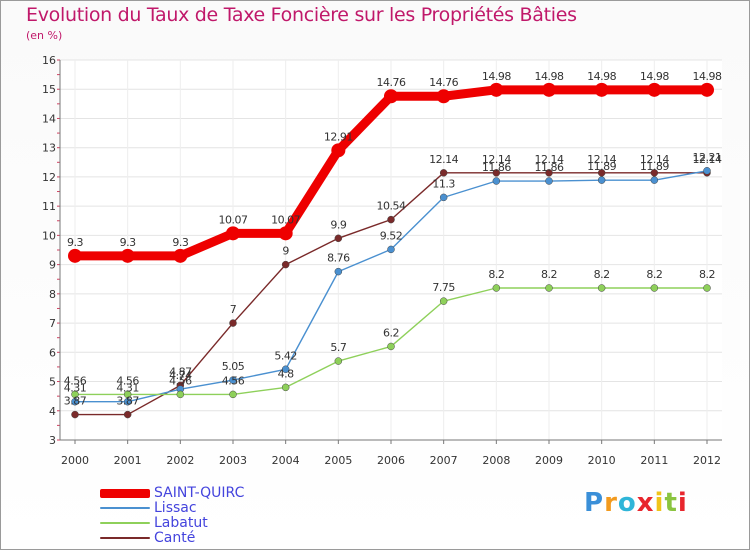  I want to click on data-label: 4.87, so click(180, 371).